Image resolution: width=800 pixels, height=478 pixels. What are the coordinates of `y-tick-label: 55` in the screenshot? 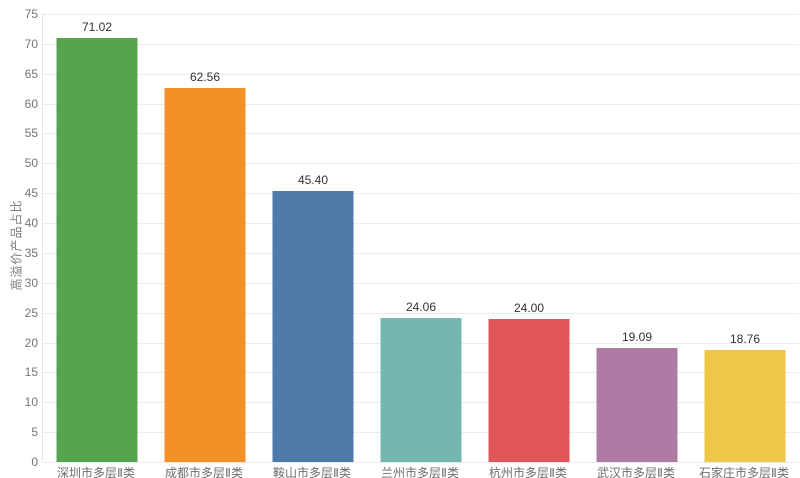 It's located at (31, 133).